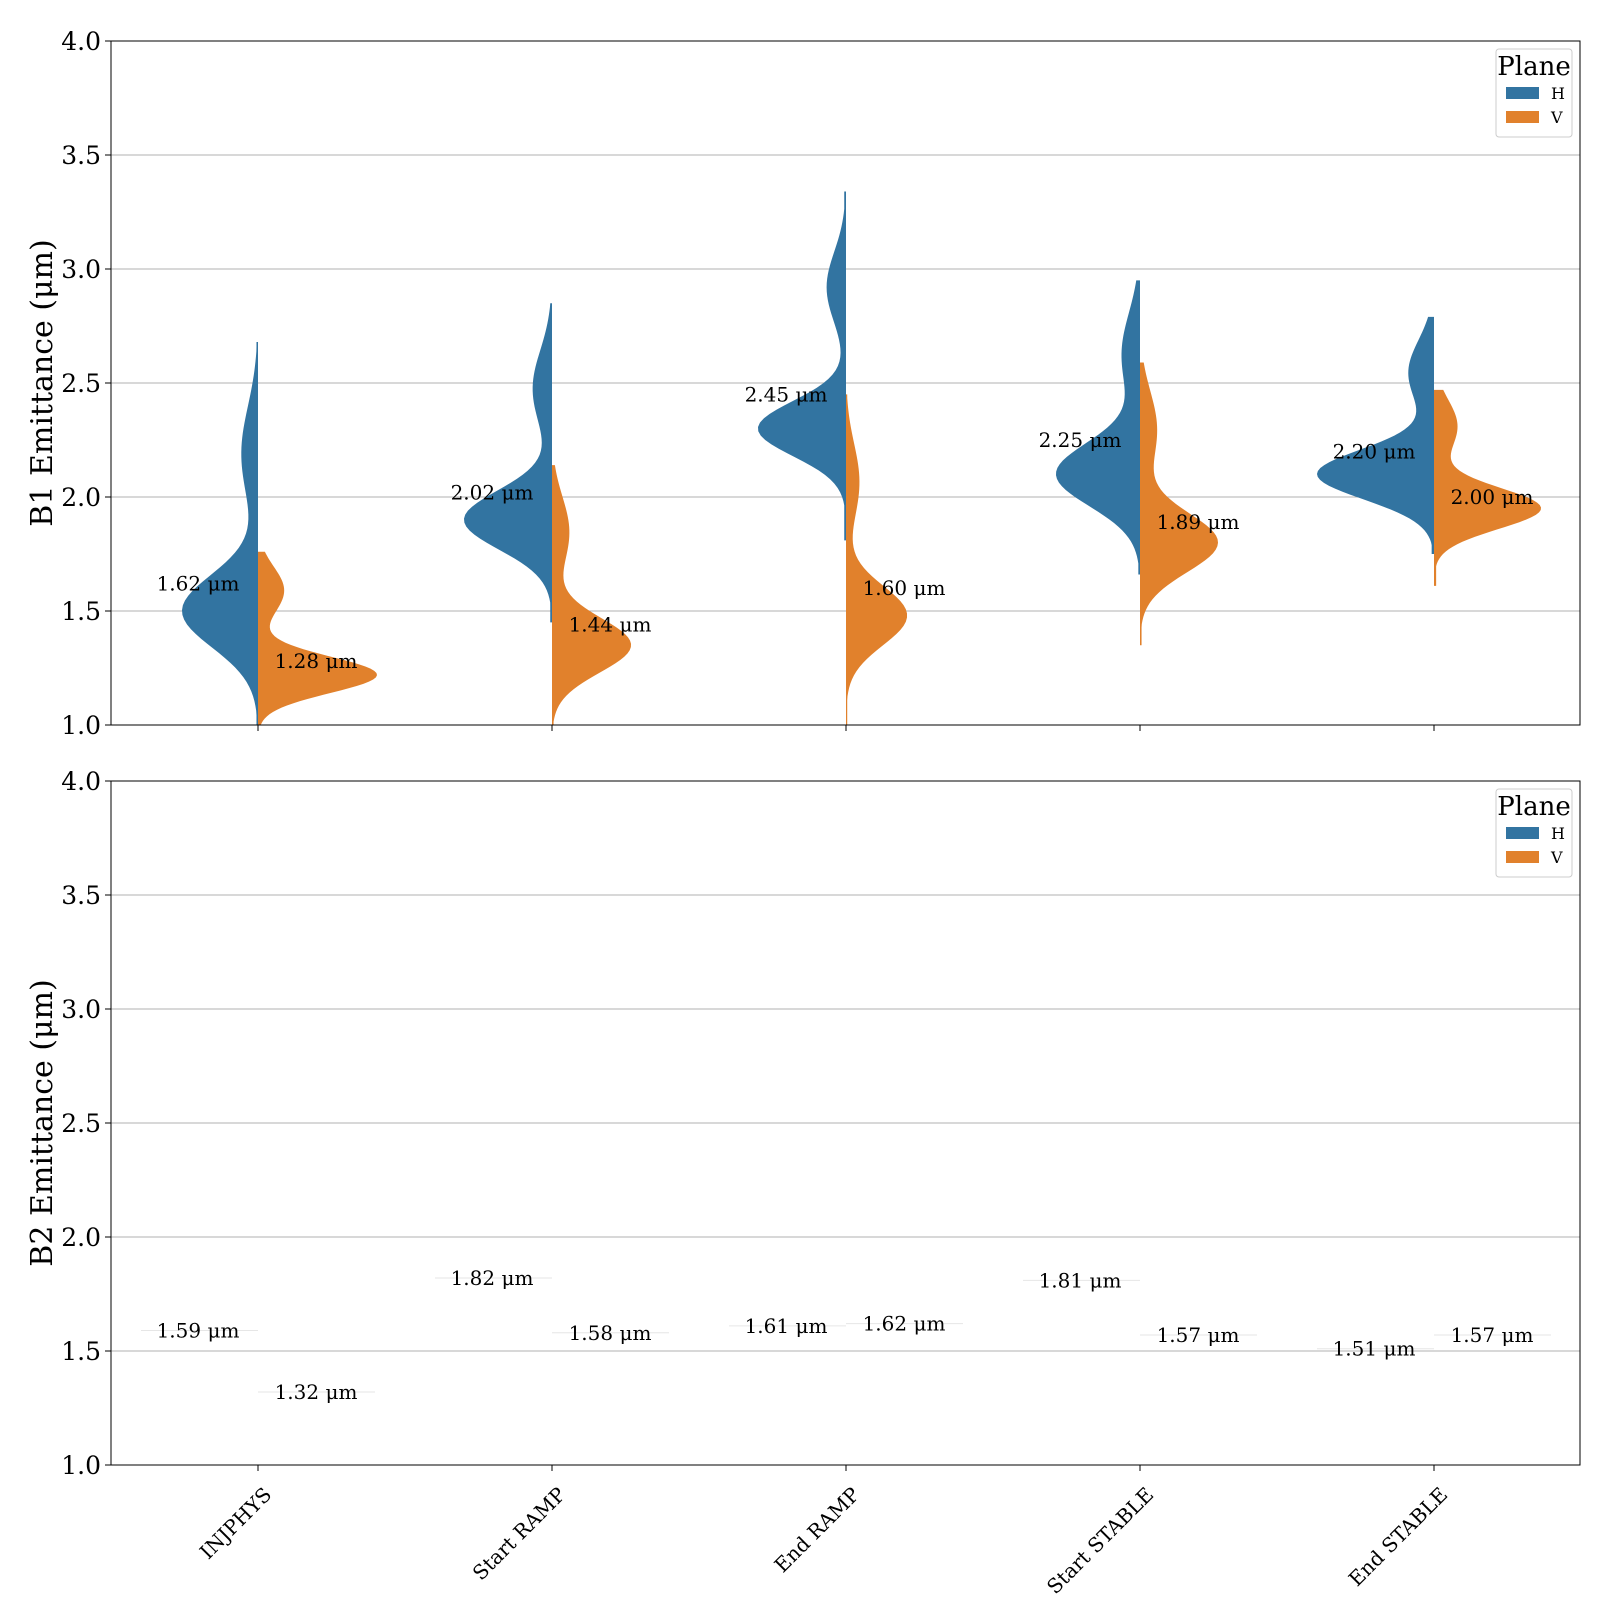 Image resolution: width=1600 pixels, height=1600 pixels. Describe the element at coordinates (786, 394) in the screenshot. I see `median-label-H-2: 2.45 μm` at that location.